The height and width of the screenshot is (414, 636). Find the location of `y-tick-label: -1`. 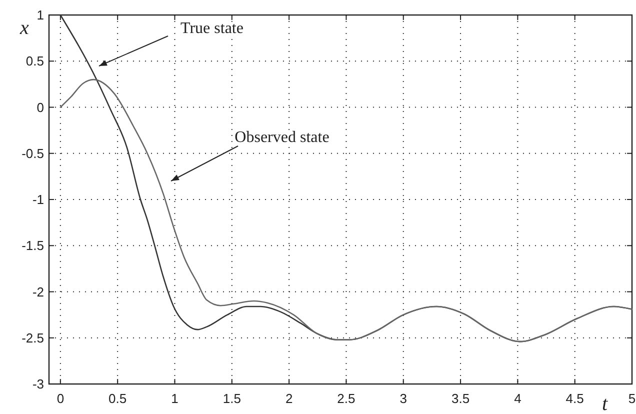

y-tick-label: -1 is located at coordinates (38, 199).